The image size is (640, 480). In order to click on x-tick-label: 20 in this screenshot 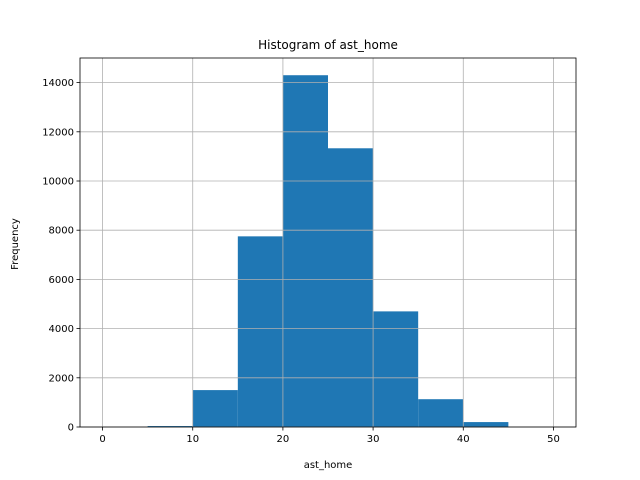, I will do `click(283, 439)`.